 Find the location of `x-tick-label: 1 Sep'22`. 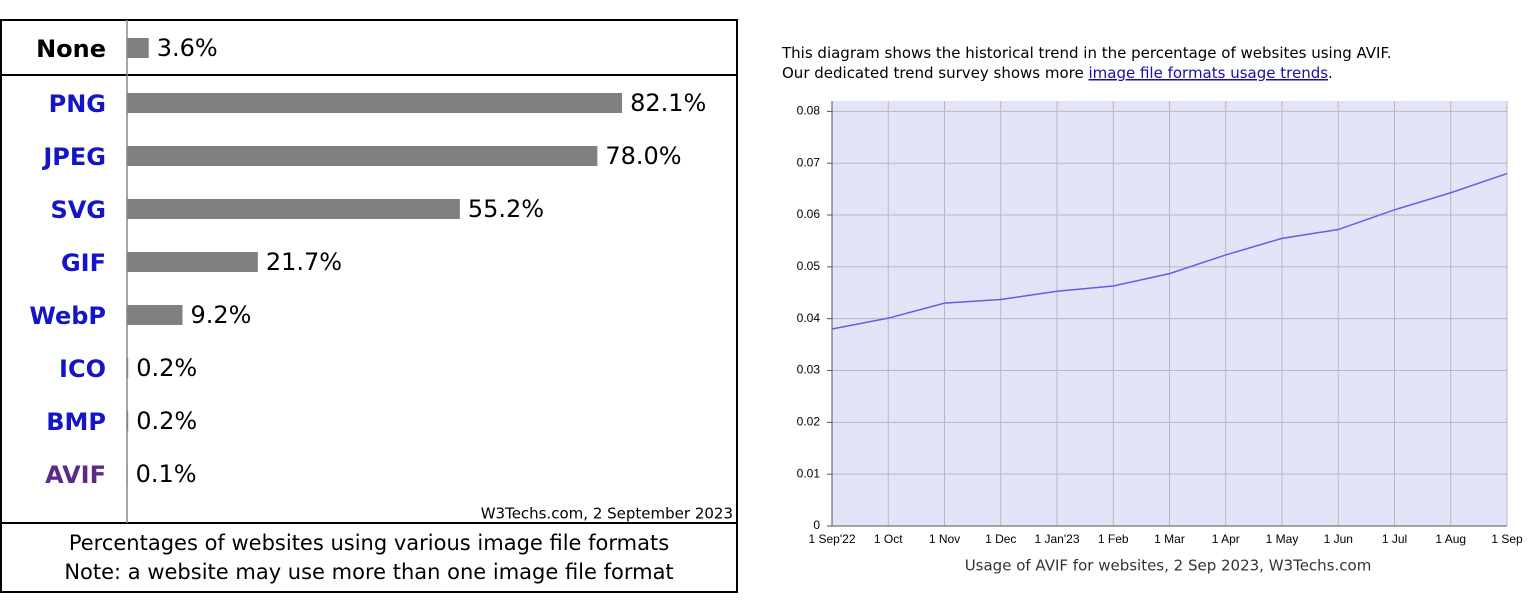

x-tick-label: 1 Sep'22 is located at coordinates (832, 539).